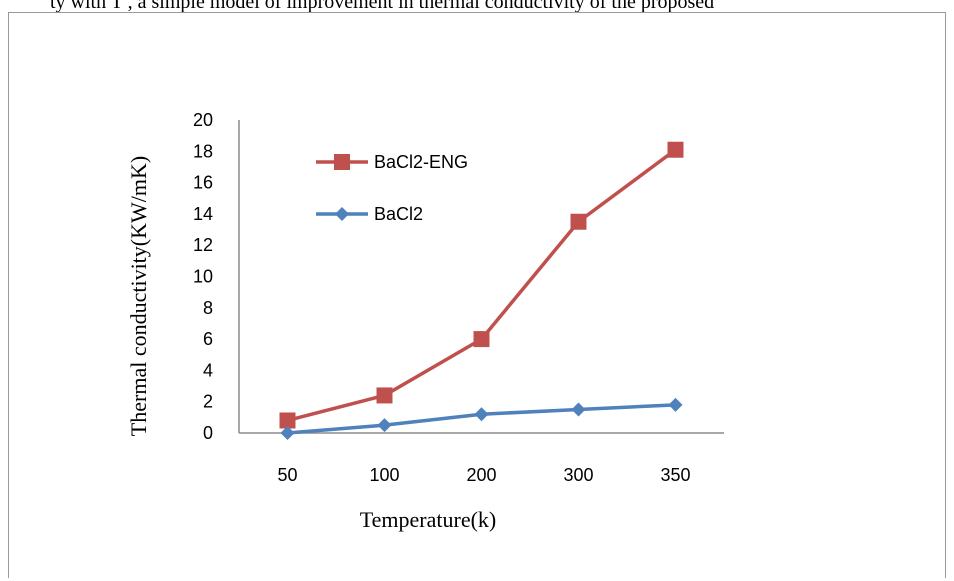 The image size is (954, 581). I want to click on y-tick-label: 18, so click(203, 151).